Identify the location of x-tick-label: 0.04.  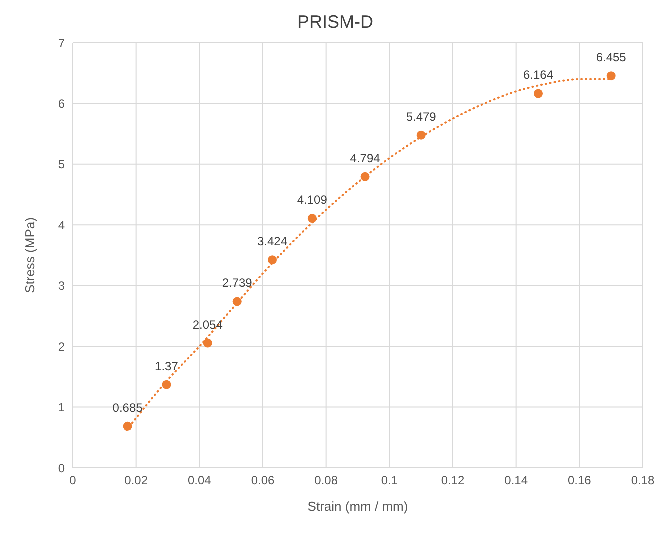
(200, 481).